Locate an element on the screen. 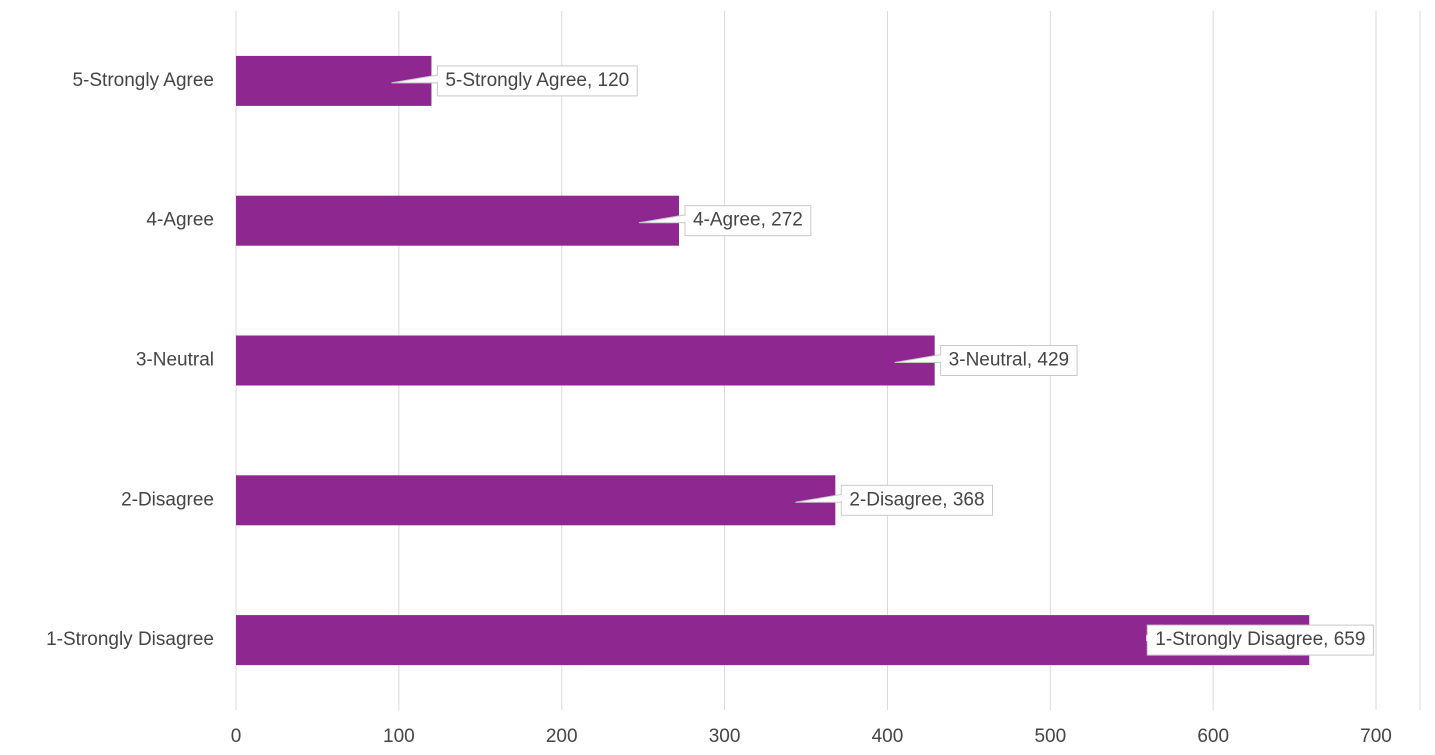  data-label: 2-Disagree, 368 is located at coordinates (894, 500).